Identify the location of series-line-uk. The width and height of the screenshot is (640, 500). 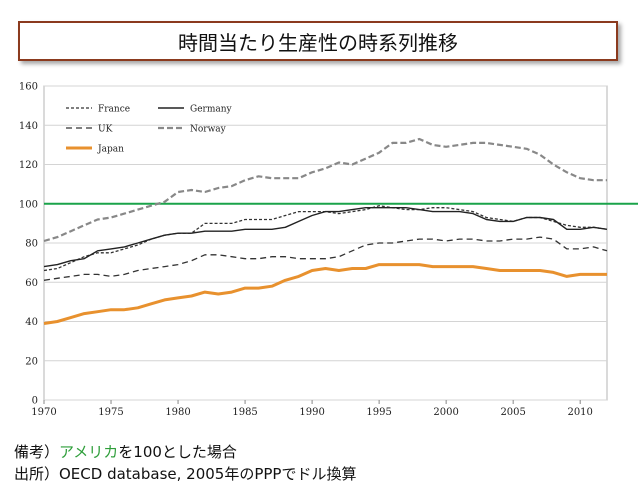
(325, 258).